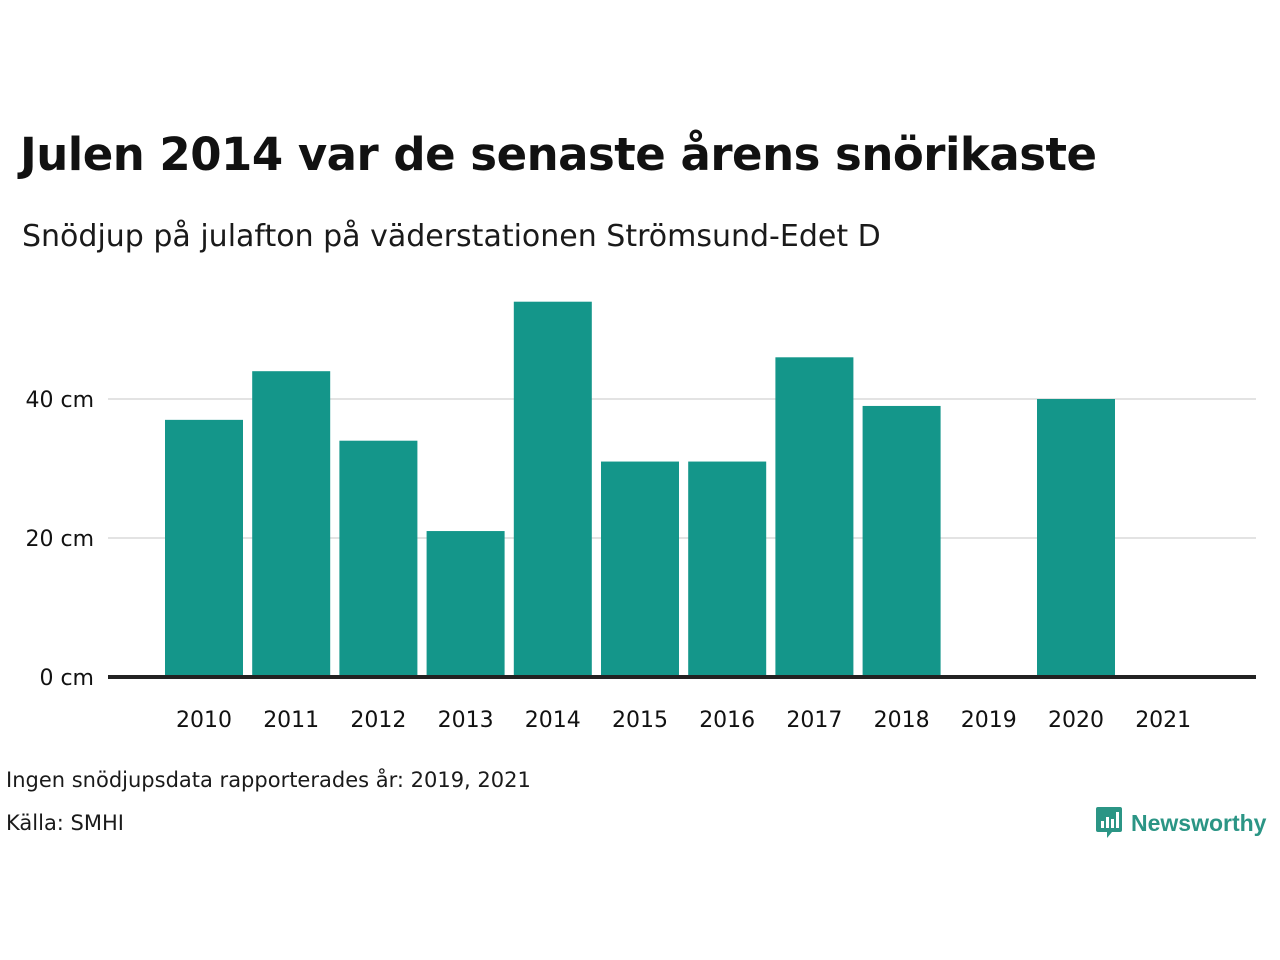 This screenshot has height=960, width=1280. I want to click on bar-2011, so click(291, 524).